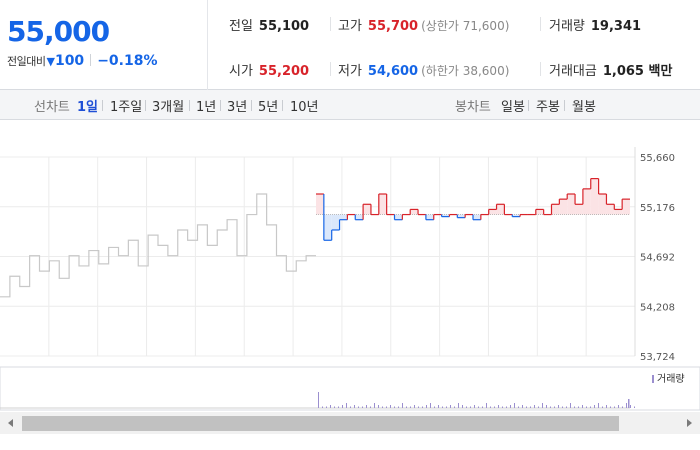 This screenshot has width=700, height=450. Describe the element at coordinates (350, 71) in the screenshot. I see `stat-label: 저가` at that location.